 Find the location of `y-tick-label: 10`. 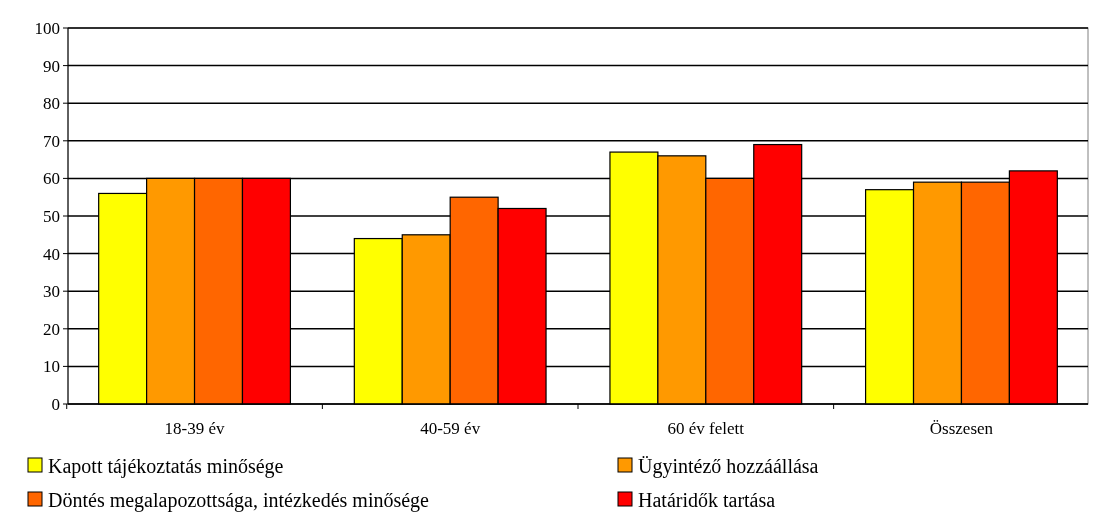

y-tick-label: 10 is located at coordinates (51, 367).